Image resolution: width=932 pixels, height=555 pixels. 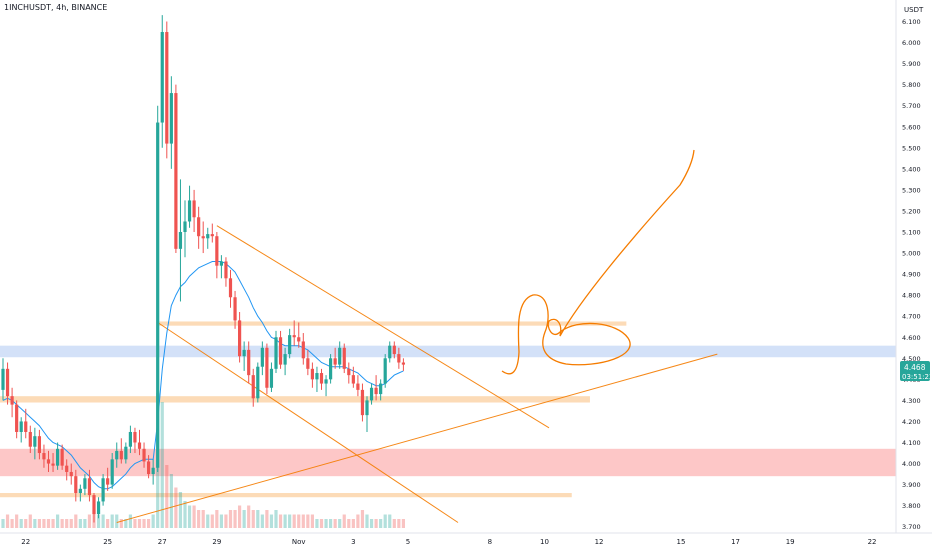 I want to click on symbol-label: 1INCHUSDT, so click(x=28, y=7).